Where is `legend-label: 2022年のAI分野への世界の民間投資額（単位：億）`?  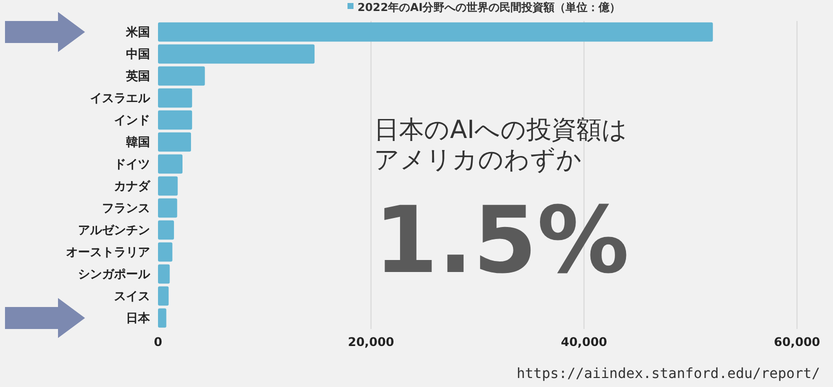 legend-label: 2022年のAI分野への世界の民間投資額（単位：億） is located at coordinates (489, 7).